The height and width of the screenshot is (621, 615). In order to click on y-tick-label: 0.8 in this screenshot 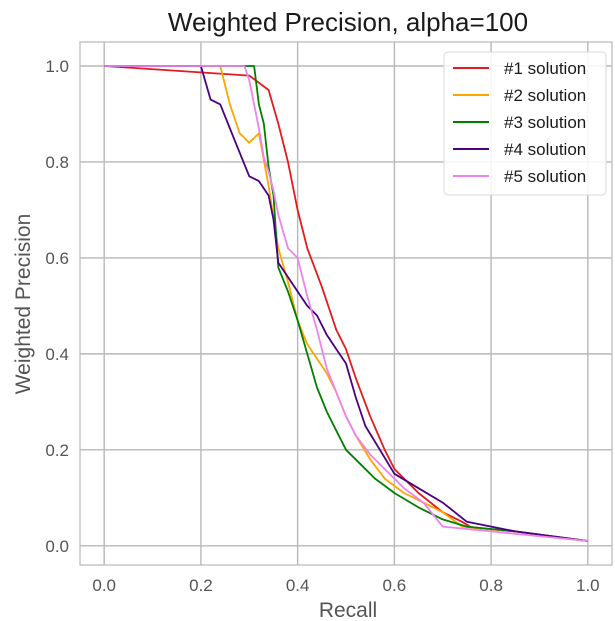, I will do `click(57, 162)`.